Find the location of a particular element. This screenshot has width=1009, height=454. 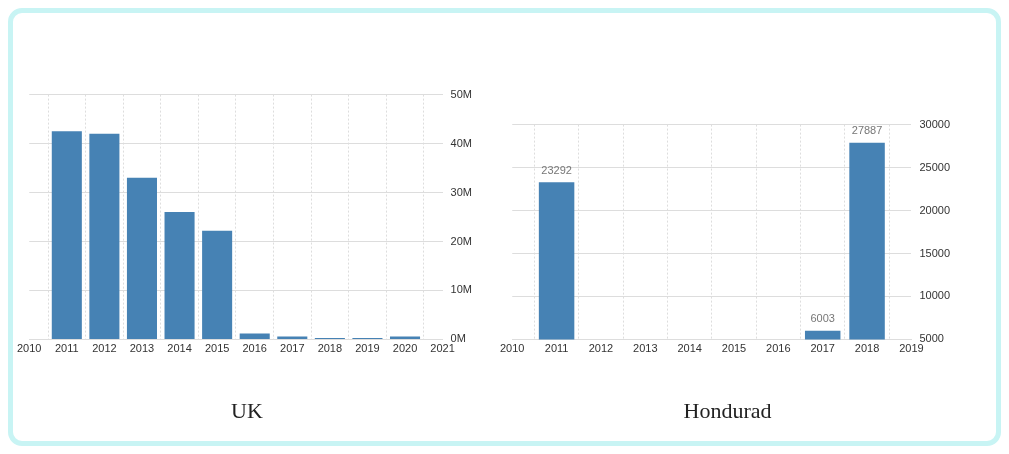

y-tick-label: 40M is located at coordinates (461, 142).